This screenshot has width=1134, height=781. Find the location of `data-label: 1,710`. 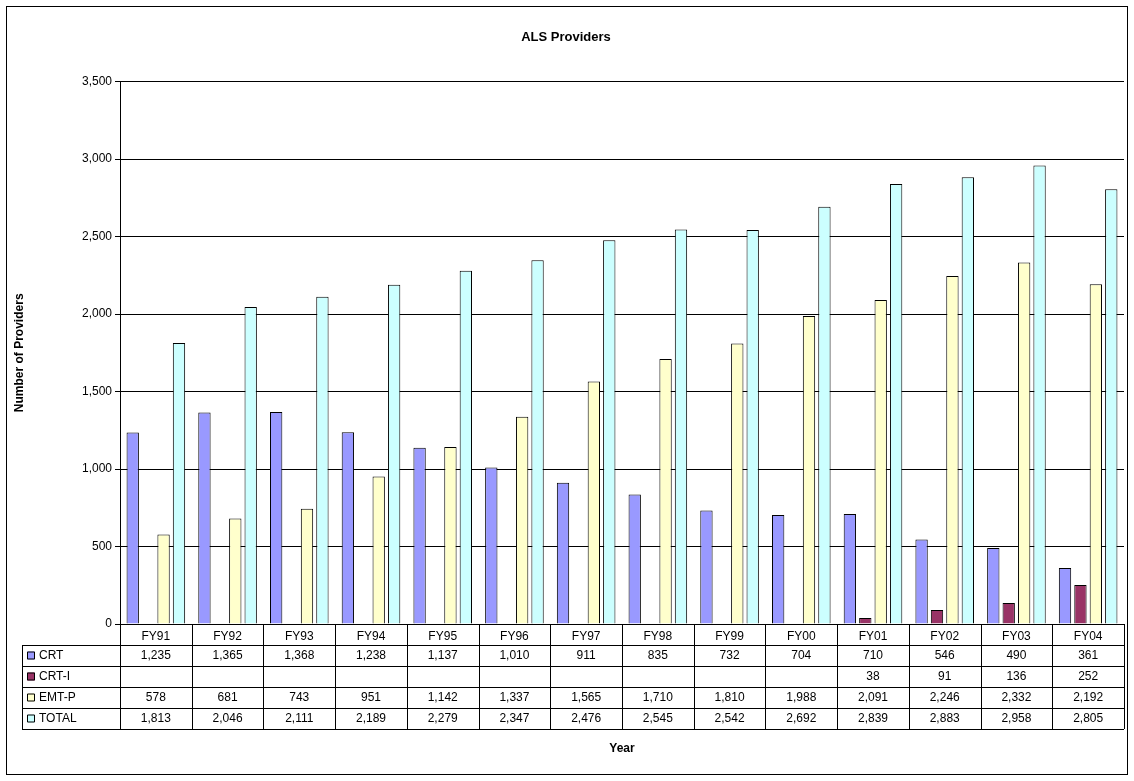

data-label: 1,710 is located at coordinates (658, 696).